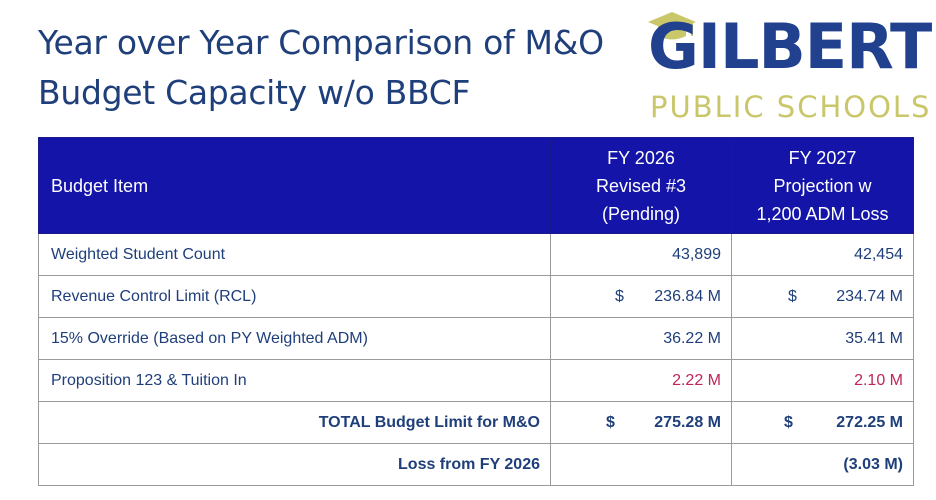 Image resolution: width=936 pixels, height=500 pixels. I want to click on row-fy2026-value: 2.22 M, so click(641, 380).